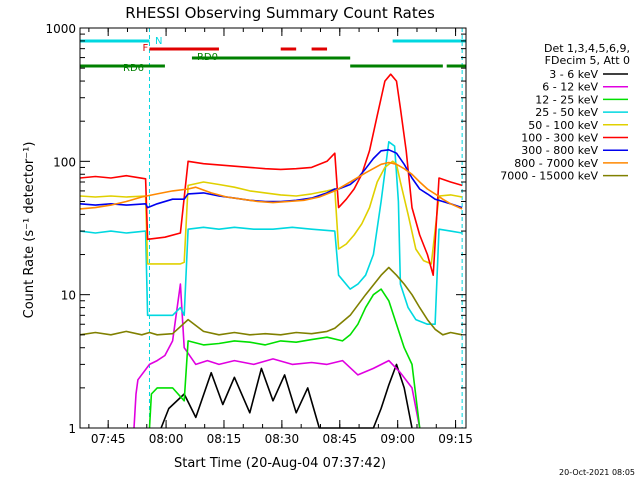 Image resolution: width=640 pixels, height=480 pixels. What do you see at coordinates (570, 87) in the screenshot?
I see `legend-label-1: 6 - 12 keV` at bounding box center [570, 87].